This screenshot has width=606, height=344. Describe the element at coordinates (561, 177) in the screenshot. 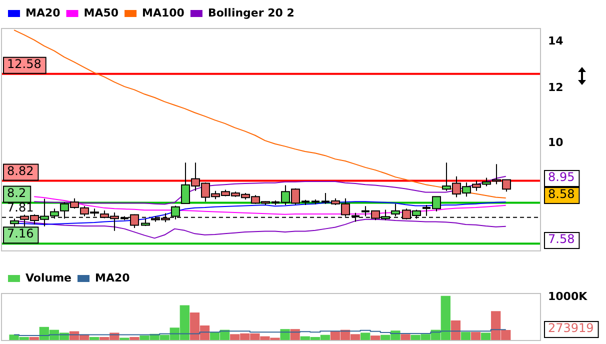

I see `text: 8.95` at that location.